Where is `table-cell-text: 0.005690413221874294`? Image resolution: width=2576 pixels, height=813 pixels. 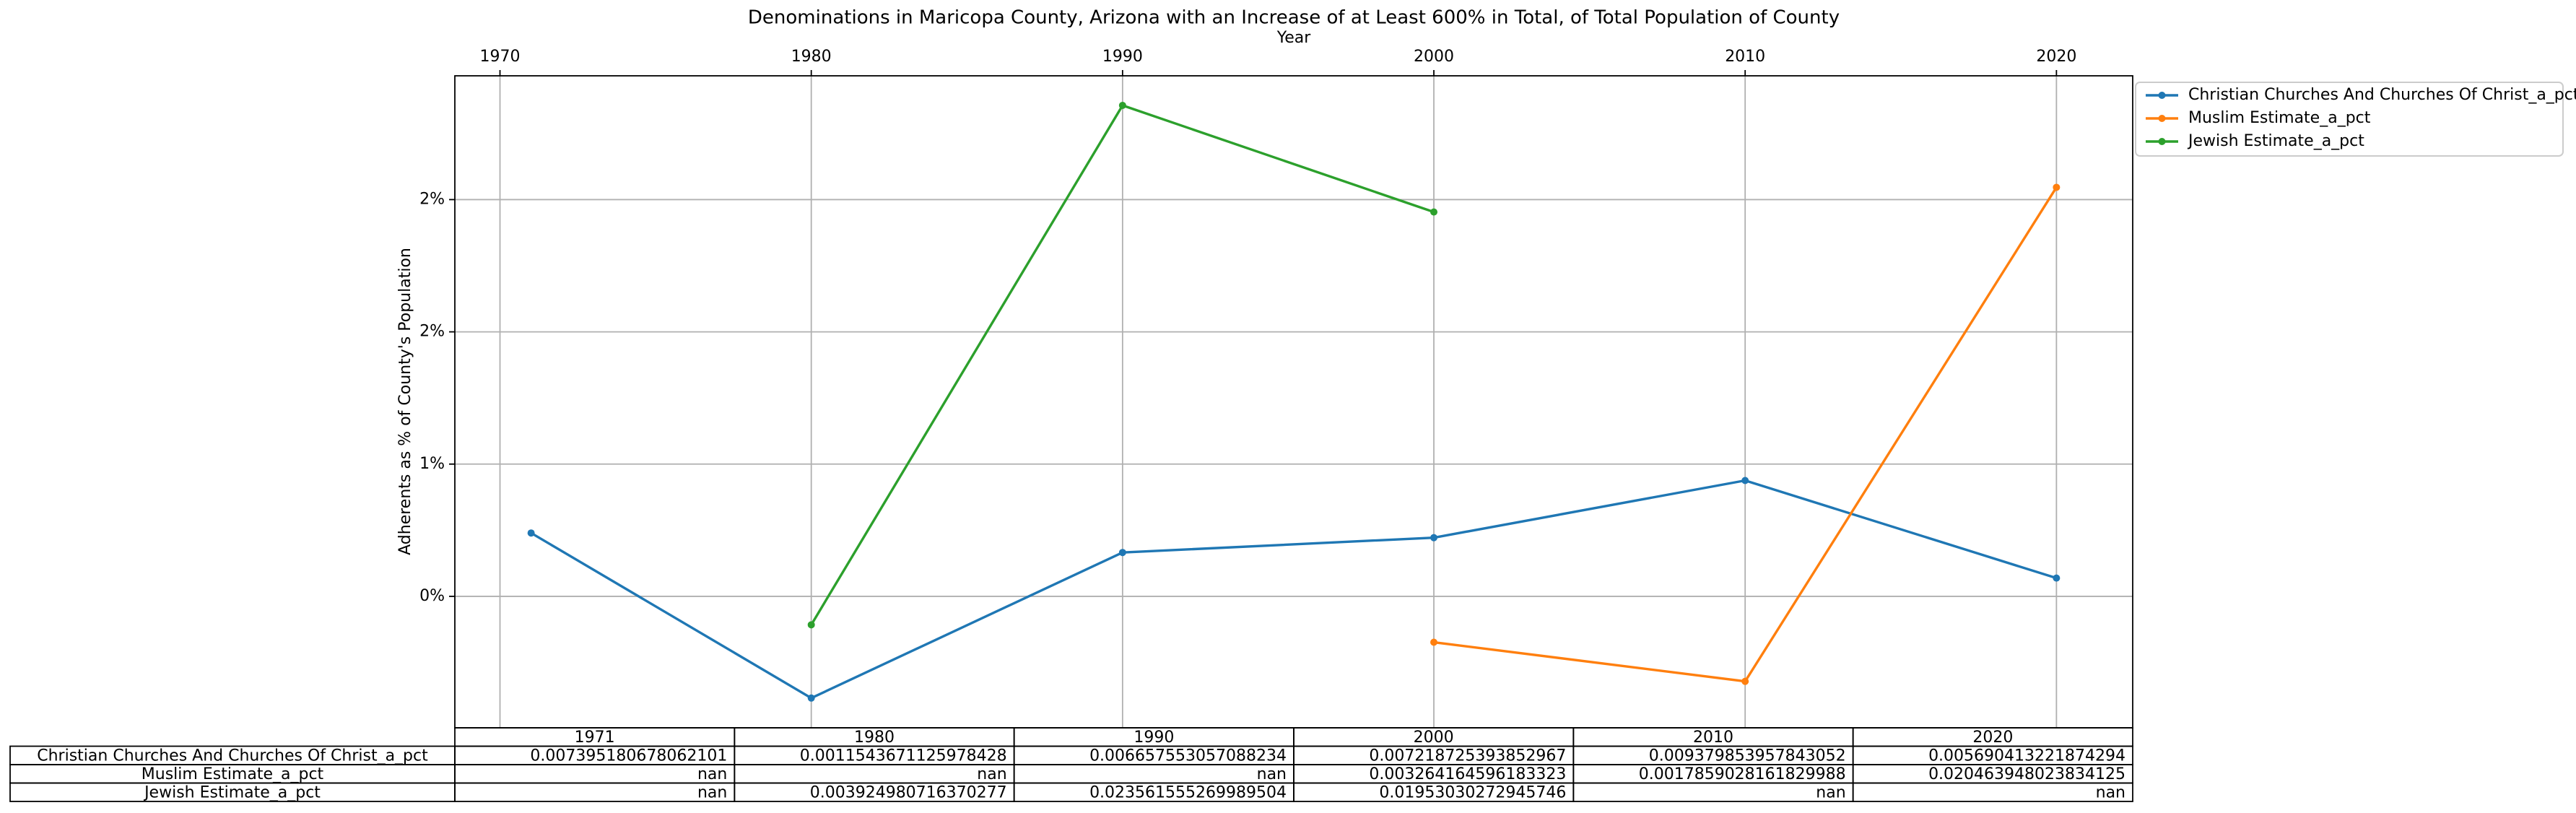
table-cell-text: 0.005690413221874294 is located at coordinates (2026, 756).